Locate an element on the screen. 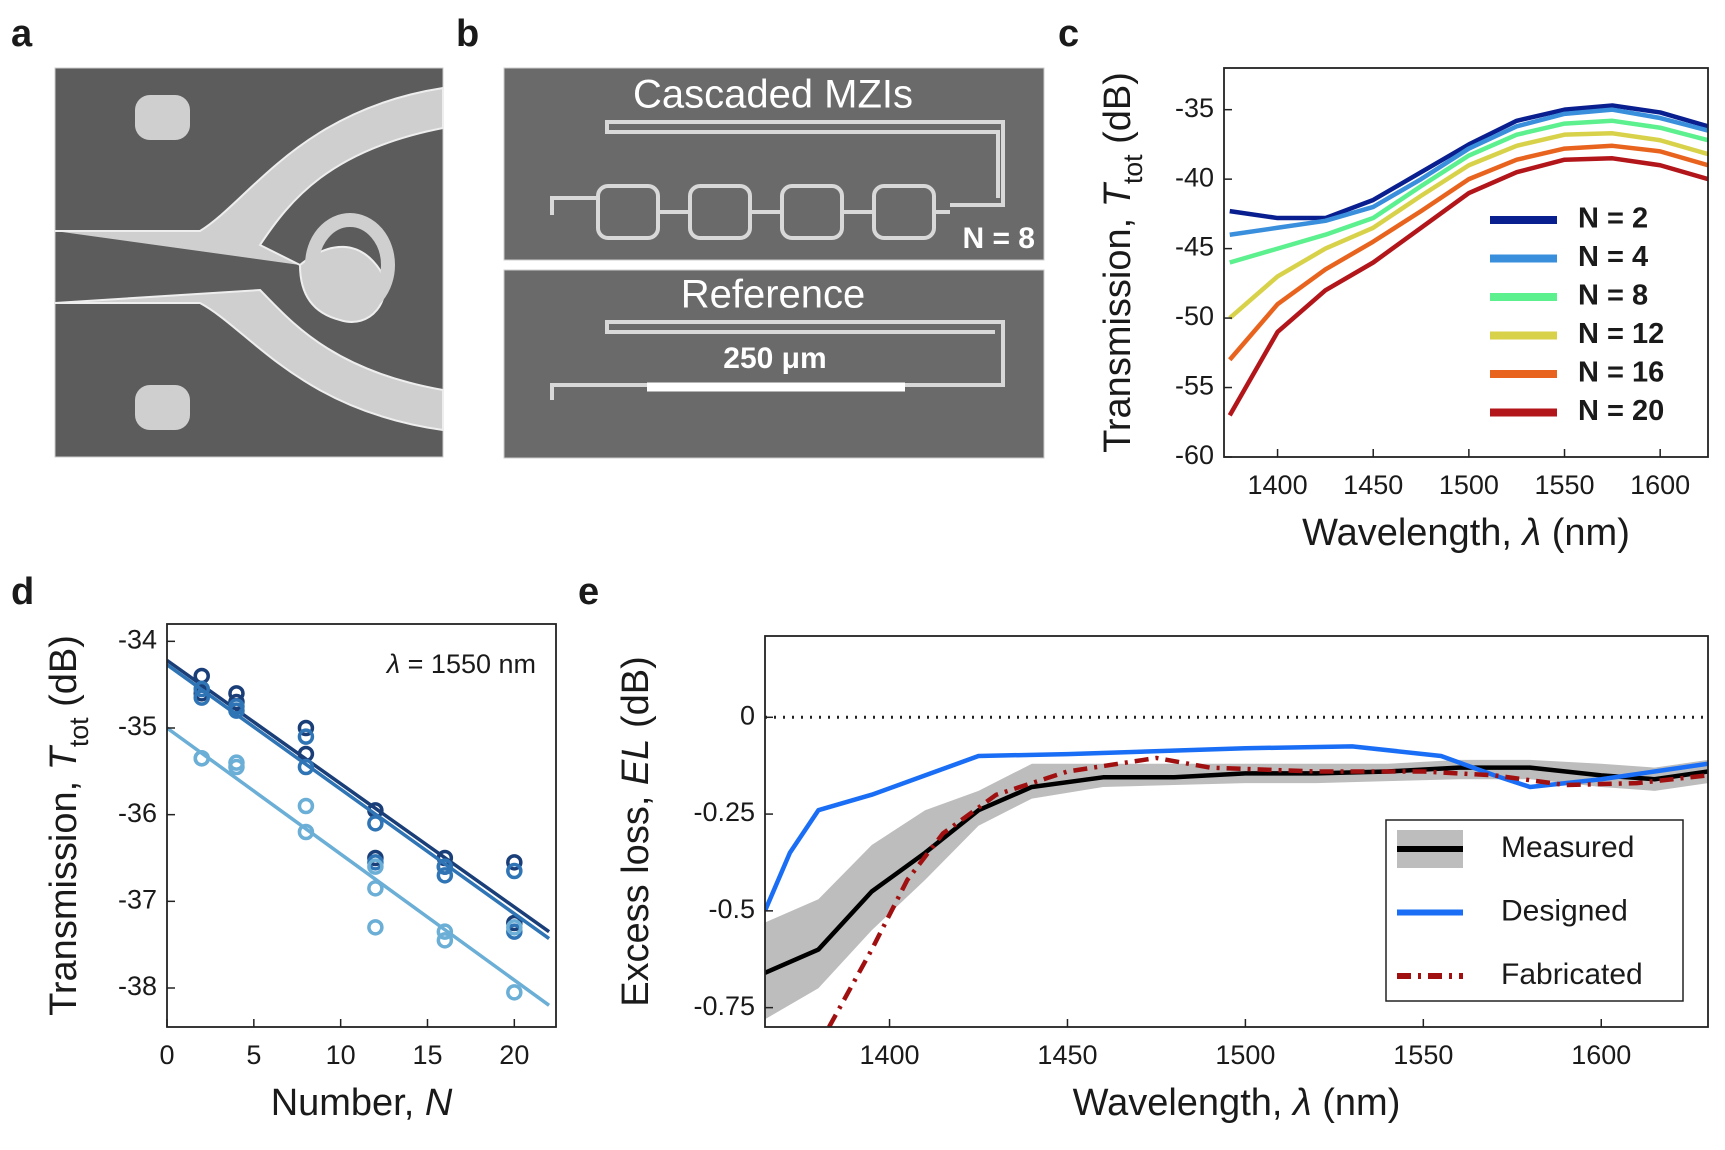 The width and height of the screenshot is (1725, 1150). y-tick-label: -36 is located at coordinates (137, 813).